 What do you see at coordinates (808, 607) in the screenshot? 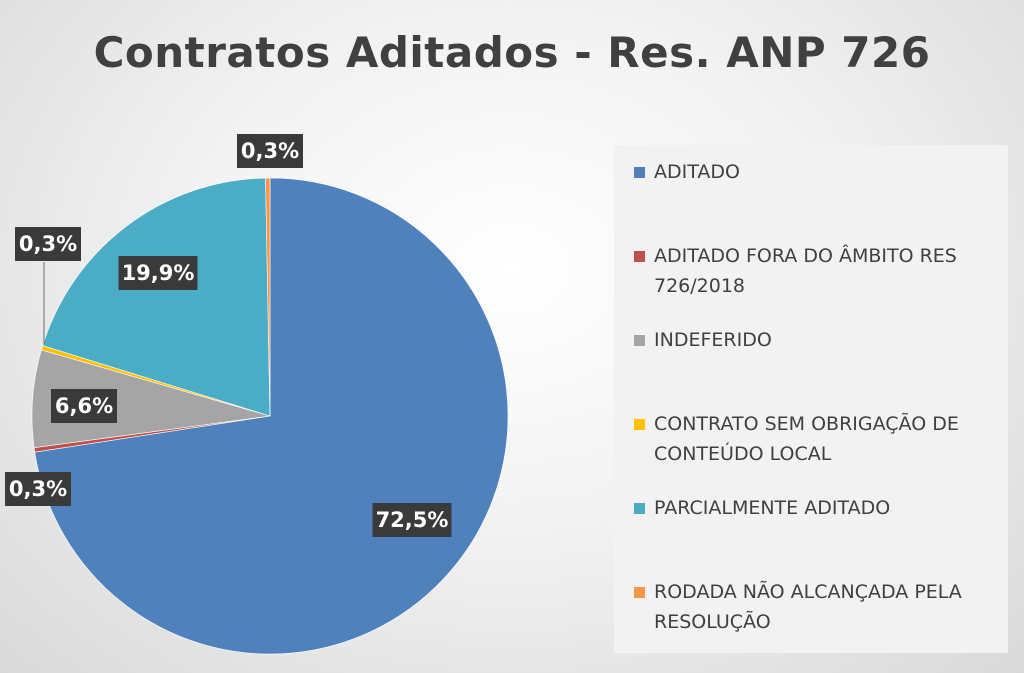
I see `legend-label: RODADA NÃO ALCANÇADA PELA RESOLUÇÃO` at bounding box center [808, 607].